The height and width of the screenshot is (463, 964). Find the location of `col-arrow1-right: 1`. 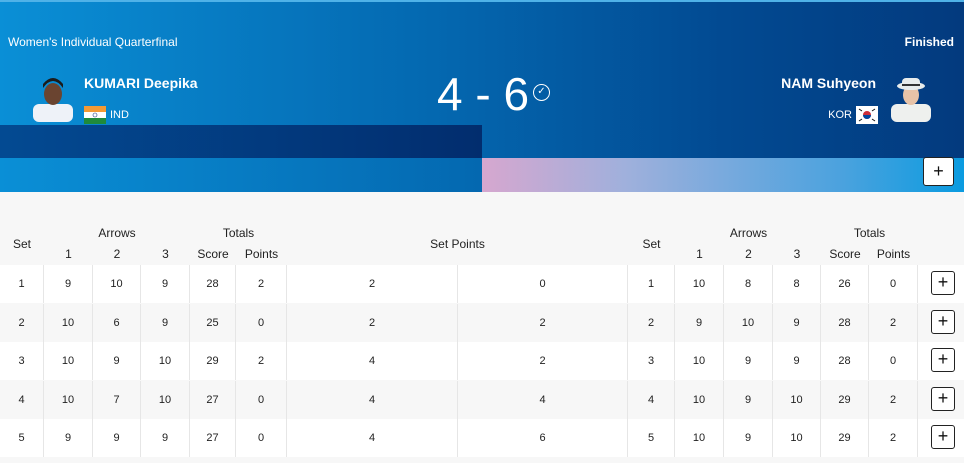

col-arrow1-right: 1 is located at coordinates (699, 254).